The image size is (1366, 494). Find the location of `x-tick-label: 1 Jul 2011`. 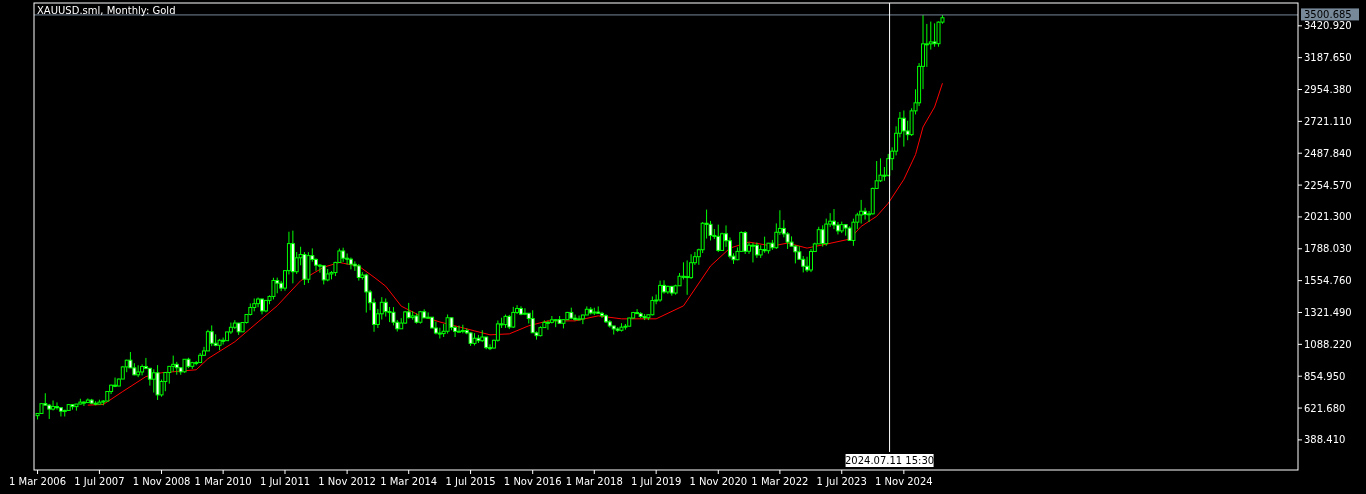

x-tick-label: 1 Jul 2011 is located at coordinates (285, 481).